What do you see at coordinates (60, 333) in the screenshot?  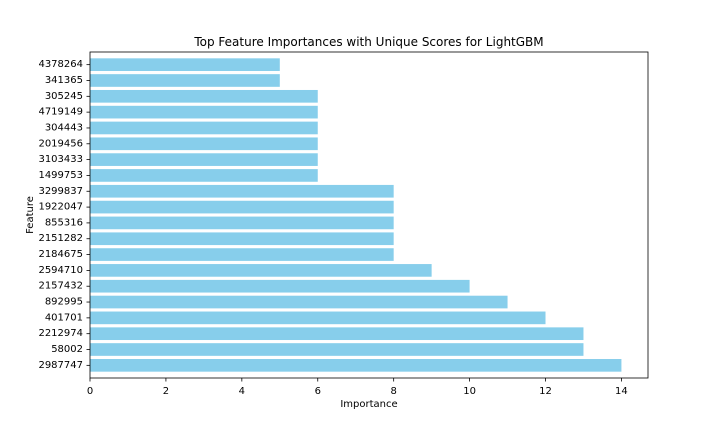 I see `y-tick-label: 2212974` at bounding box center [60, 333].